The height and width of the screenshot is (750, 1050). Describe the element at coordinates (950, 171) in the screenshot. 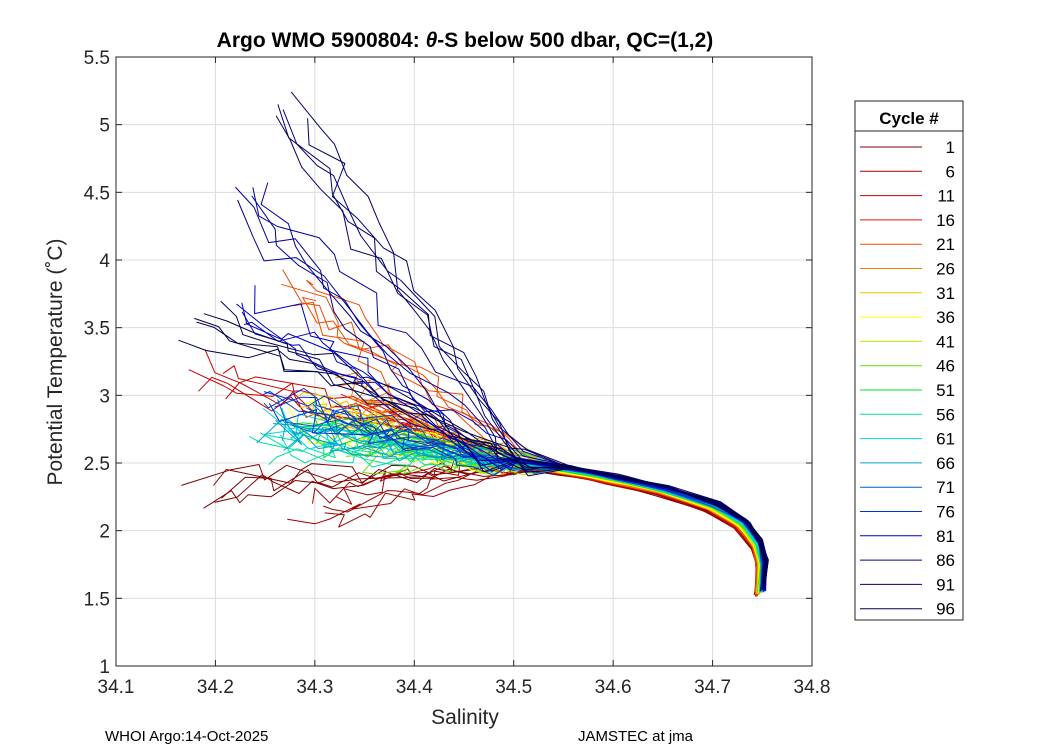

I see `legend-label-6: 6` at that location.